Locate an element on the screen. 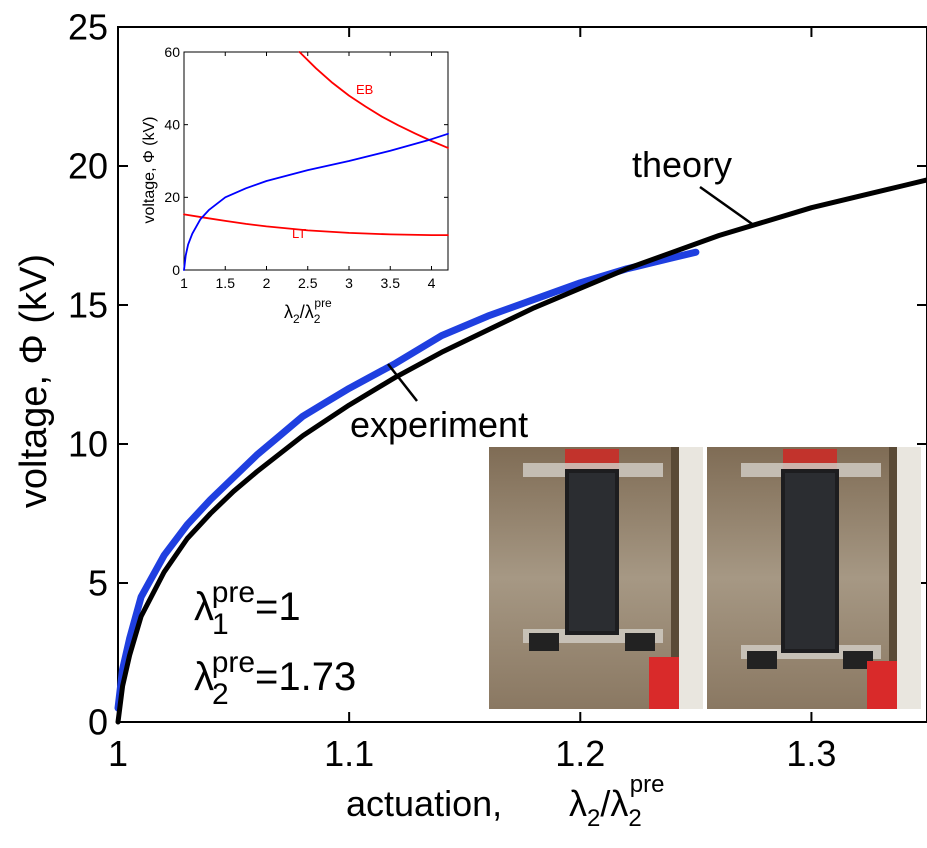  inset-x-tick-label: 1 is located at coordinates (184, 283).